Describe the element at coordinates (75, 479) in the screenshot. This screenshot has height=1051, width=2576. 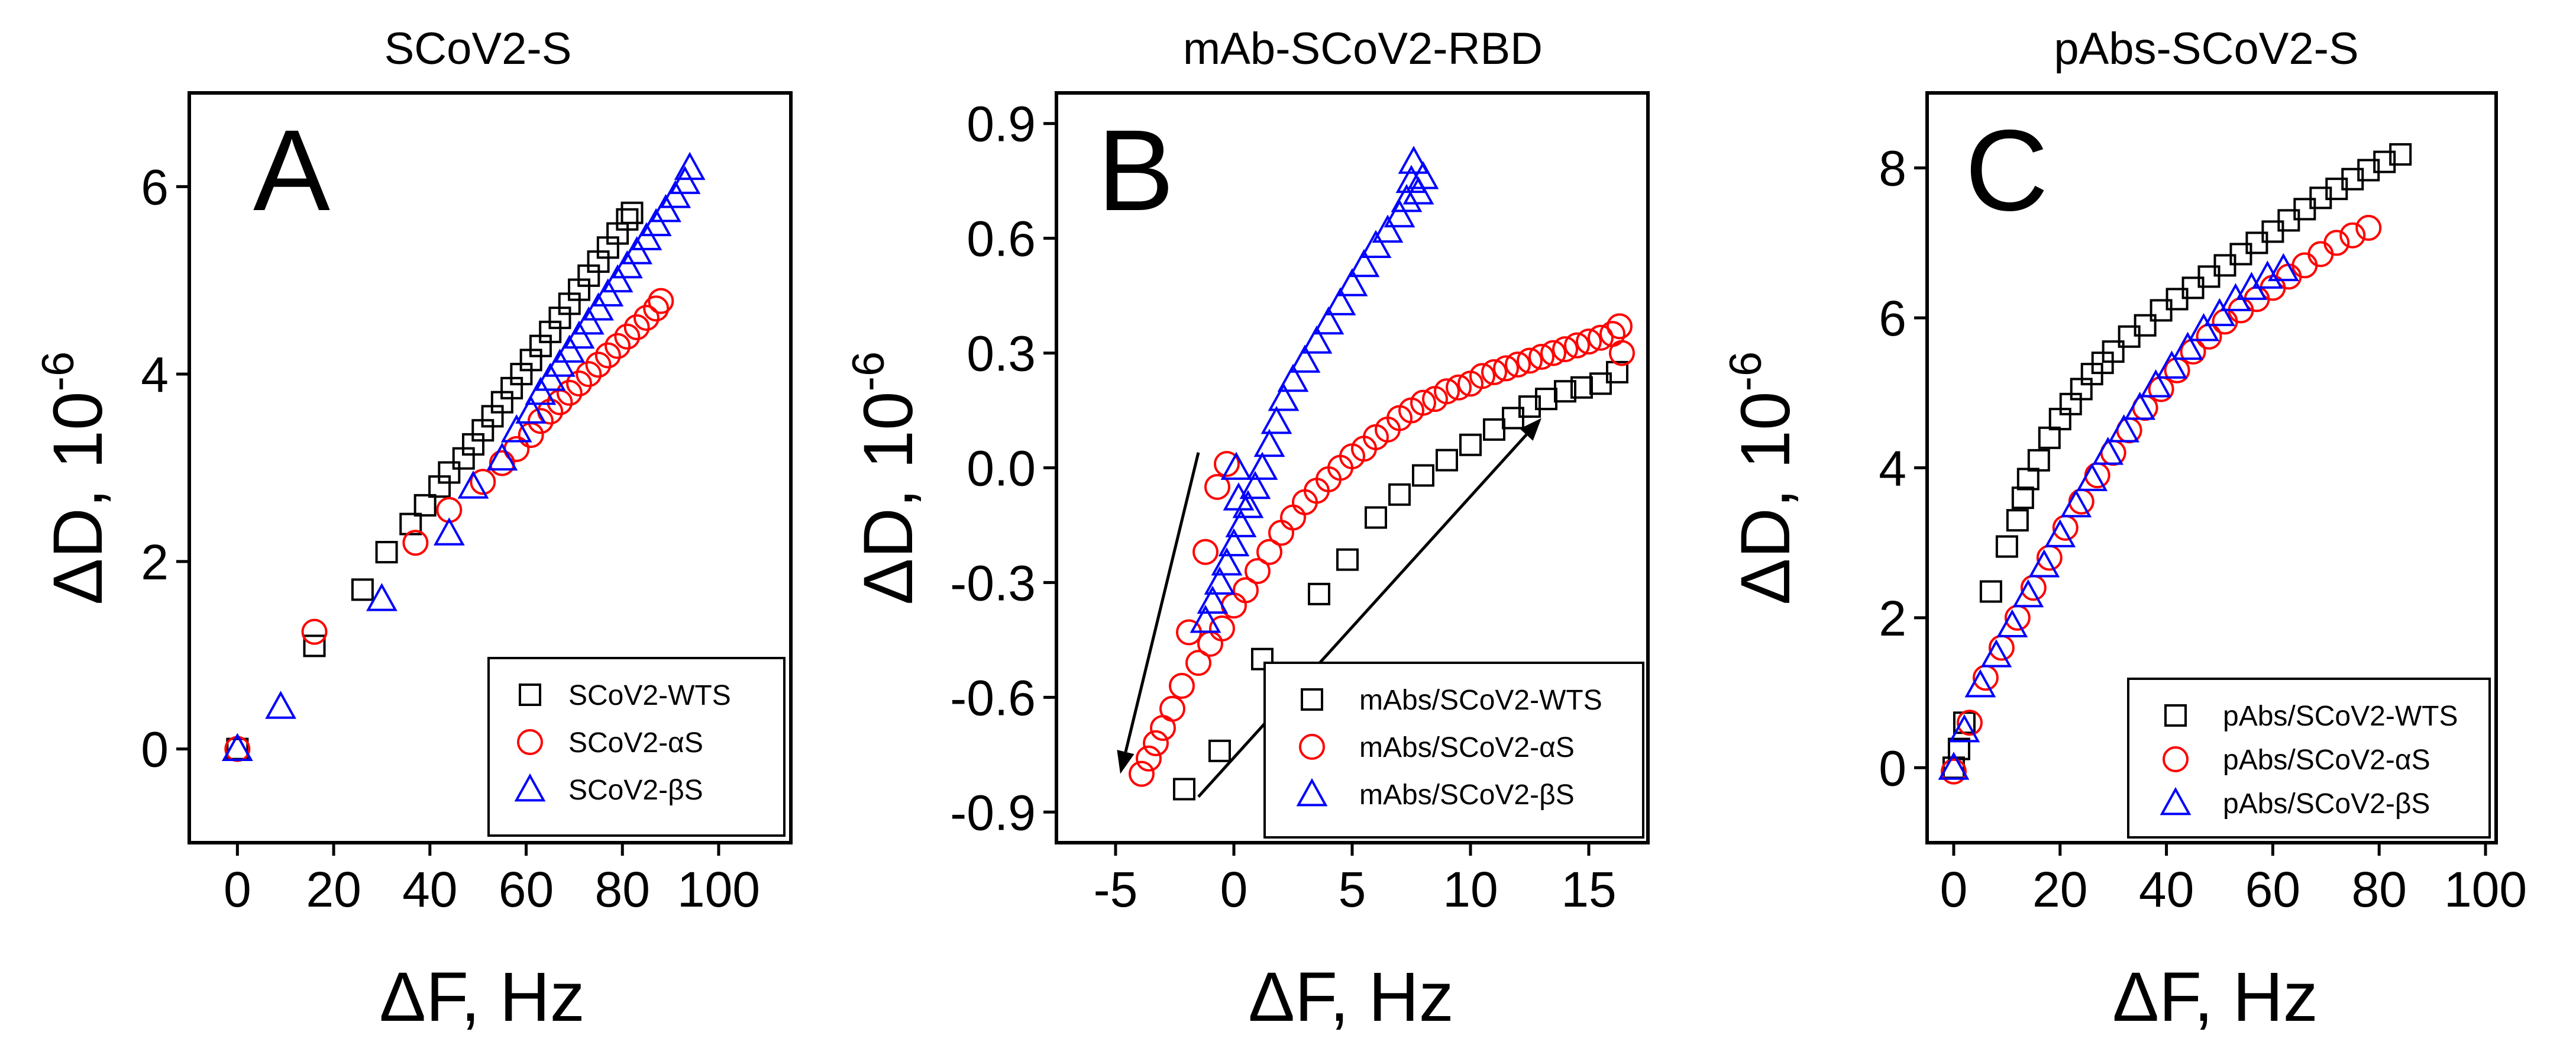
I see `panel-a-ylabel: ΔD, 10-6` at that location.